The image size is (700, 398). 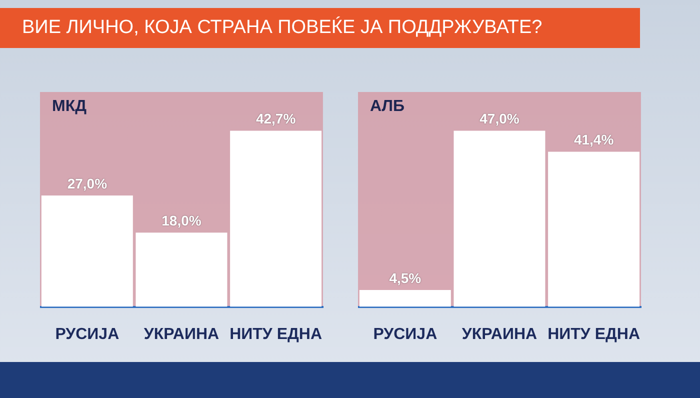 What do you see at coordinates (69, 107) in the screenshot?
I see `chart-subtitle: МКД` at bounding box center [69, 107].